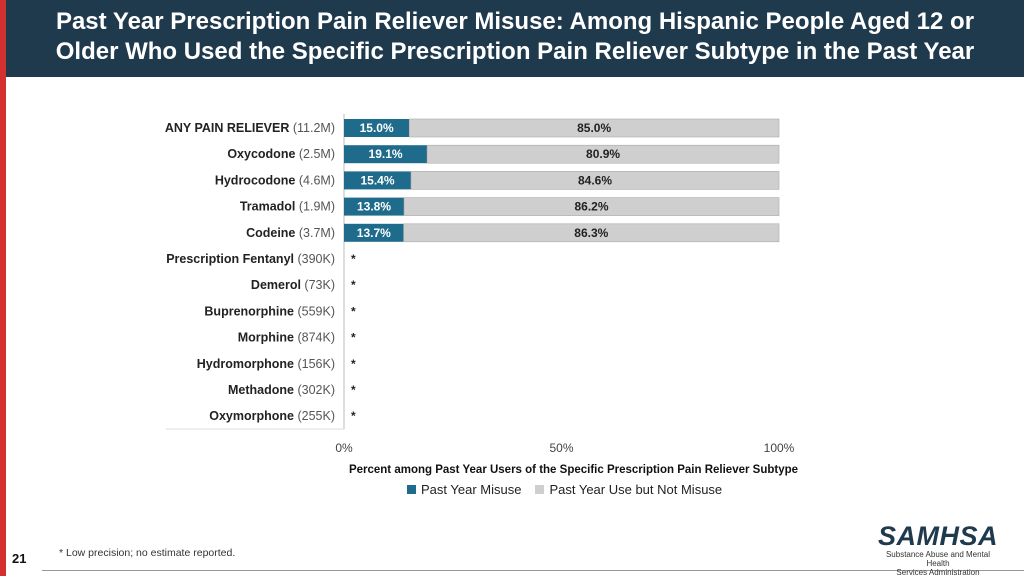 This screenshot has height=577, width=1024. I want to click on x-tick-label: 50%, so click(561, 448).